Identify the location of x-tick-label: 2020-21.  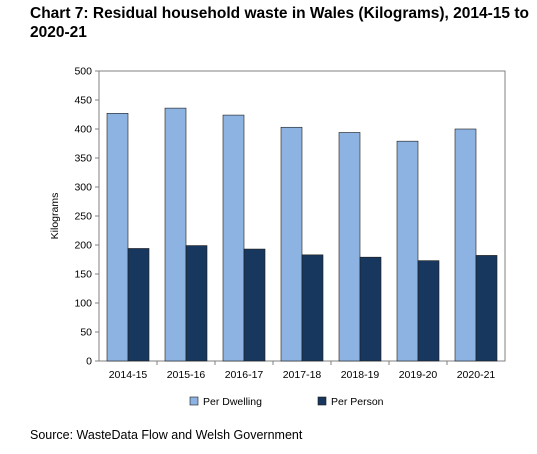
(476, 375).